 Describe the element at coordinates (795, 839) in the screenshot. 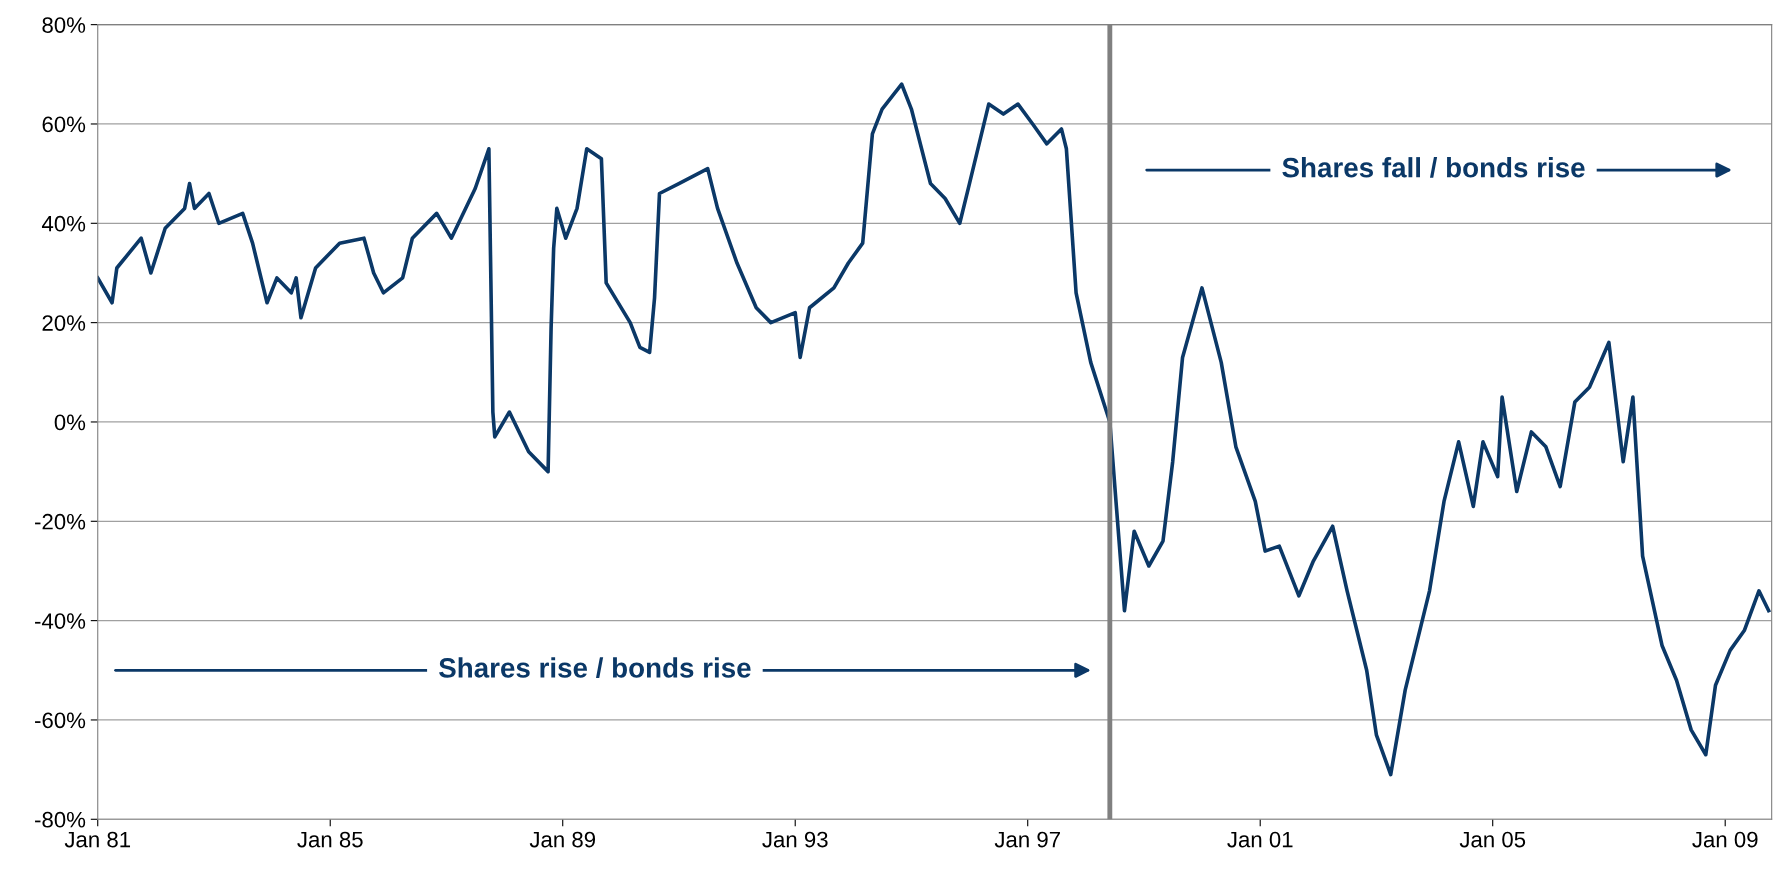

I see `x-tick-label: Jan 93` at that location.